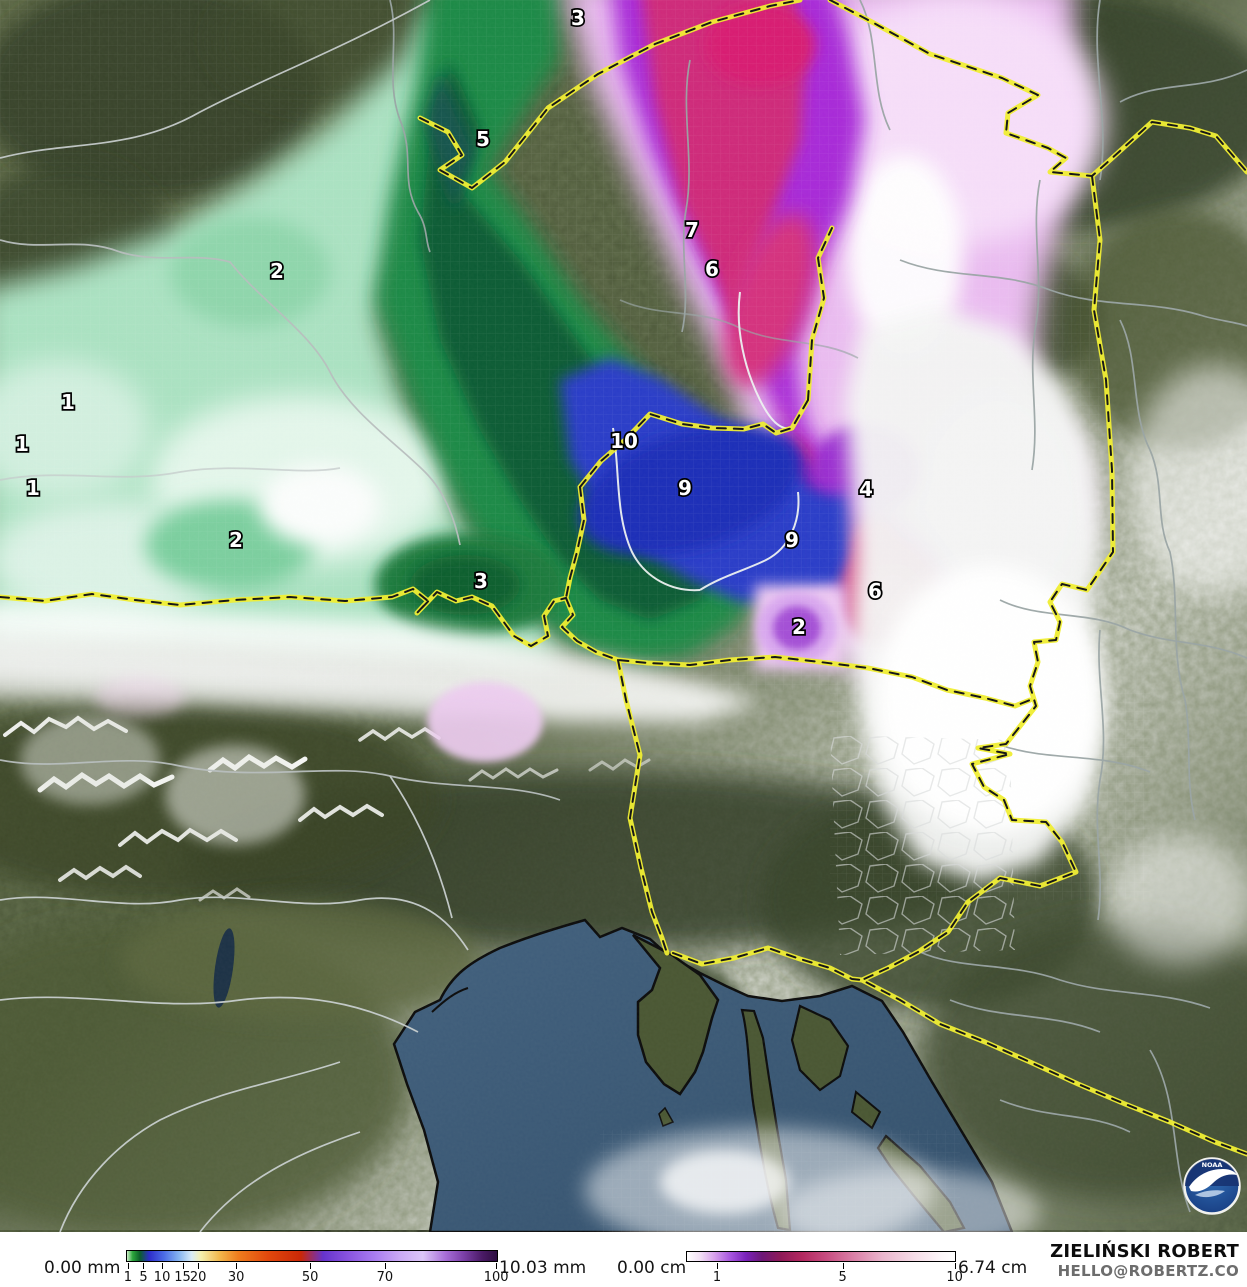  What do you see at coordinates (1144, 1251) in the screenshot?
I see `author-name: ZIELIŃSKI ROBERT` at bounding box center [1144, 1251].